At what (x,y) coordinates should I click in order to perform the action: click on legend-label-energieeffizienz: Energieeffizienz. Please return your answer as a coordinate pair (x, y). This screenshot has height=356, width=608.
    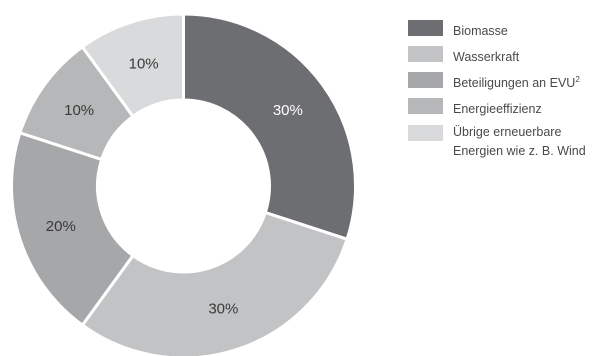
    Looking at the image, I should click on (497, 109).